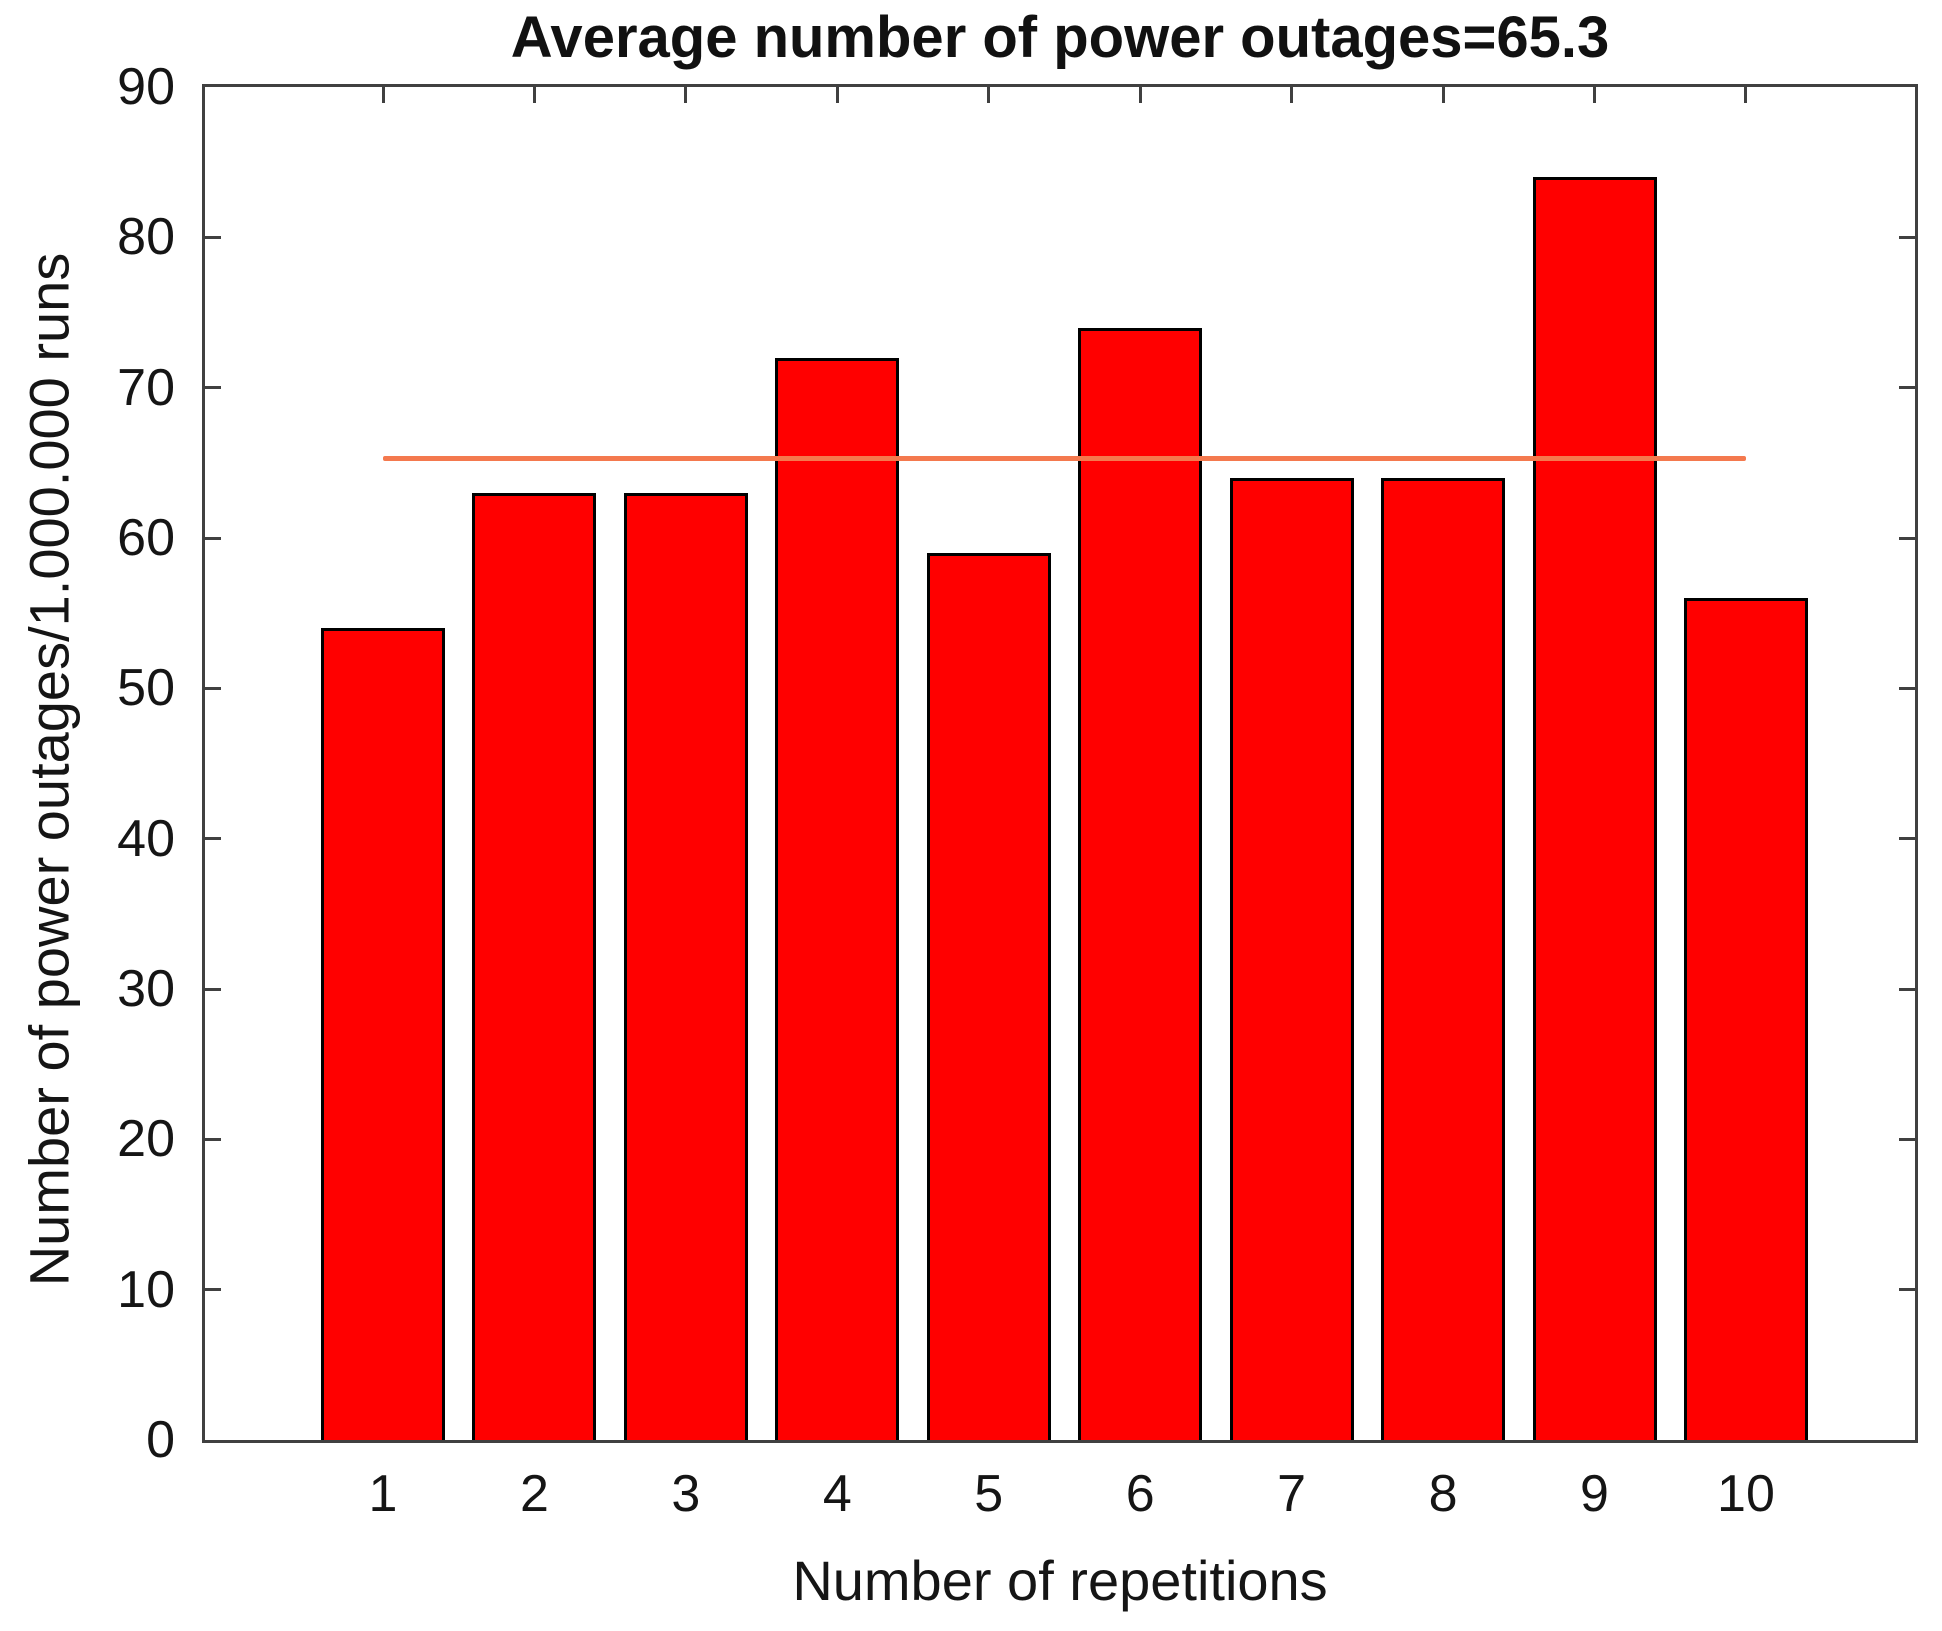 The width and height of the screenshot is (1942, 1631). Describe the element at coordinates (686, 1494) in the screenshot. I see `x-tick-label-3: 3` at that location.